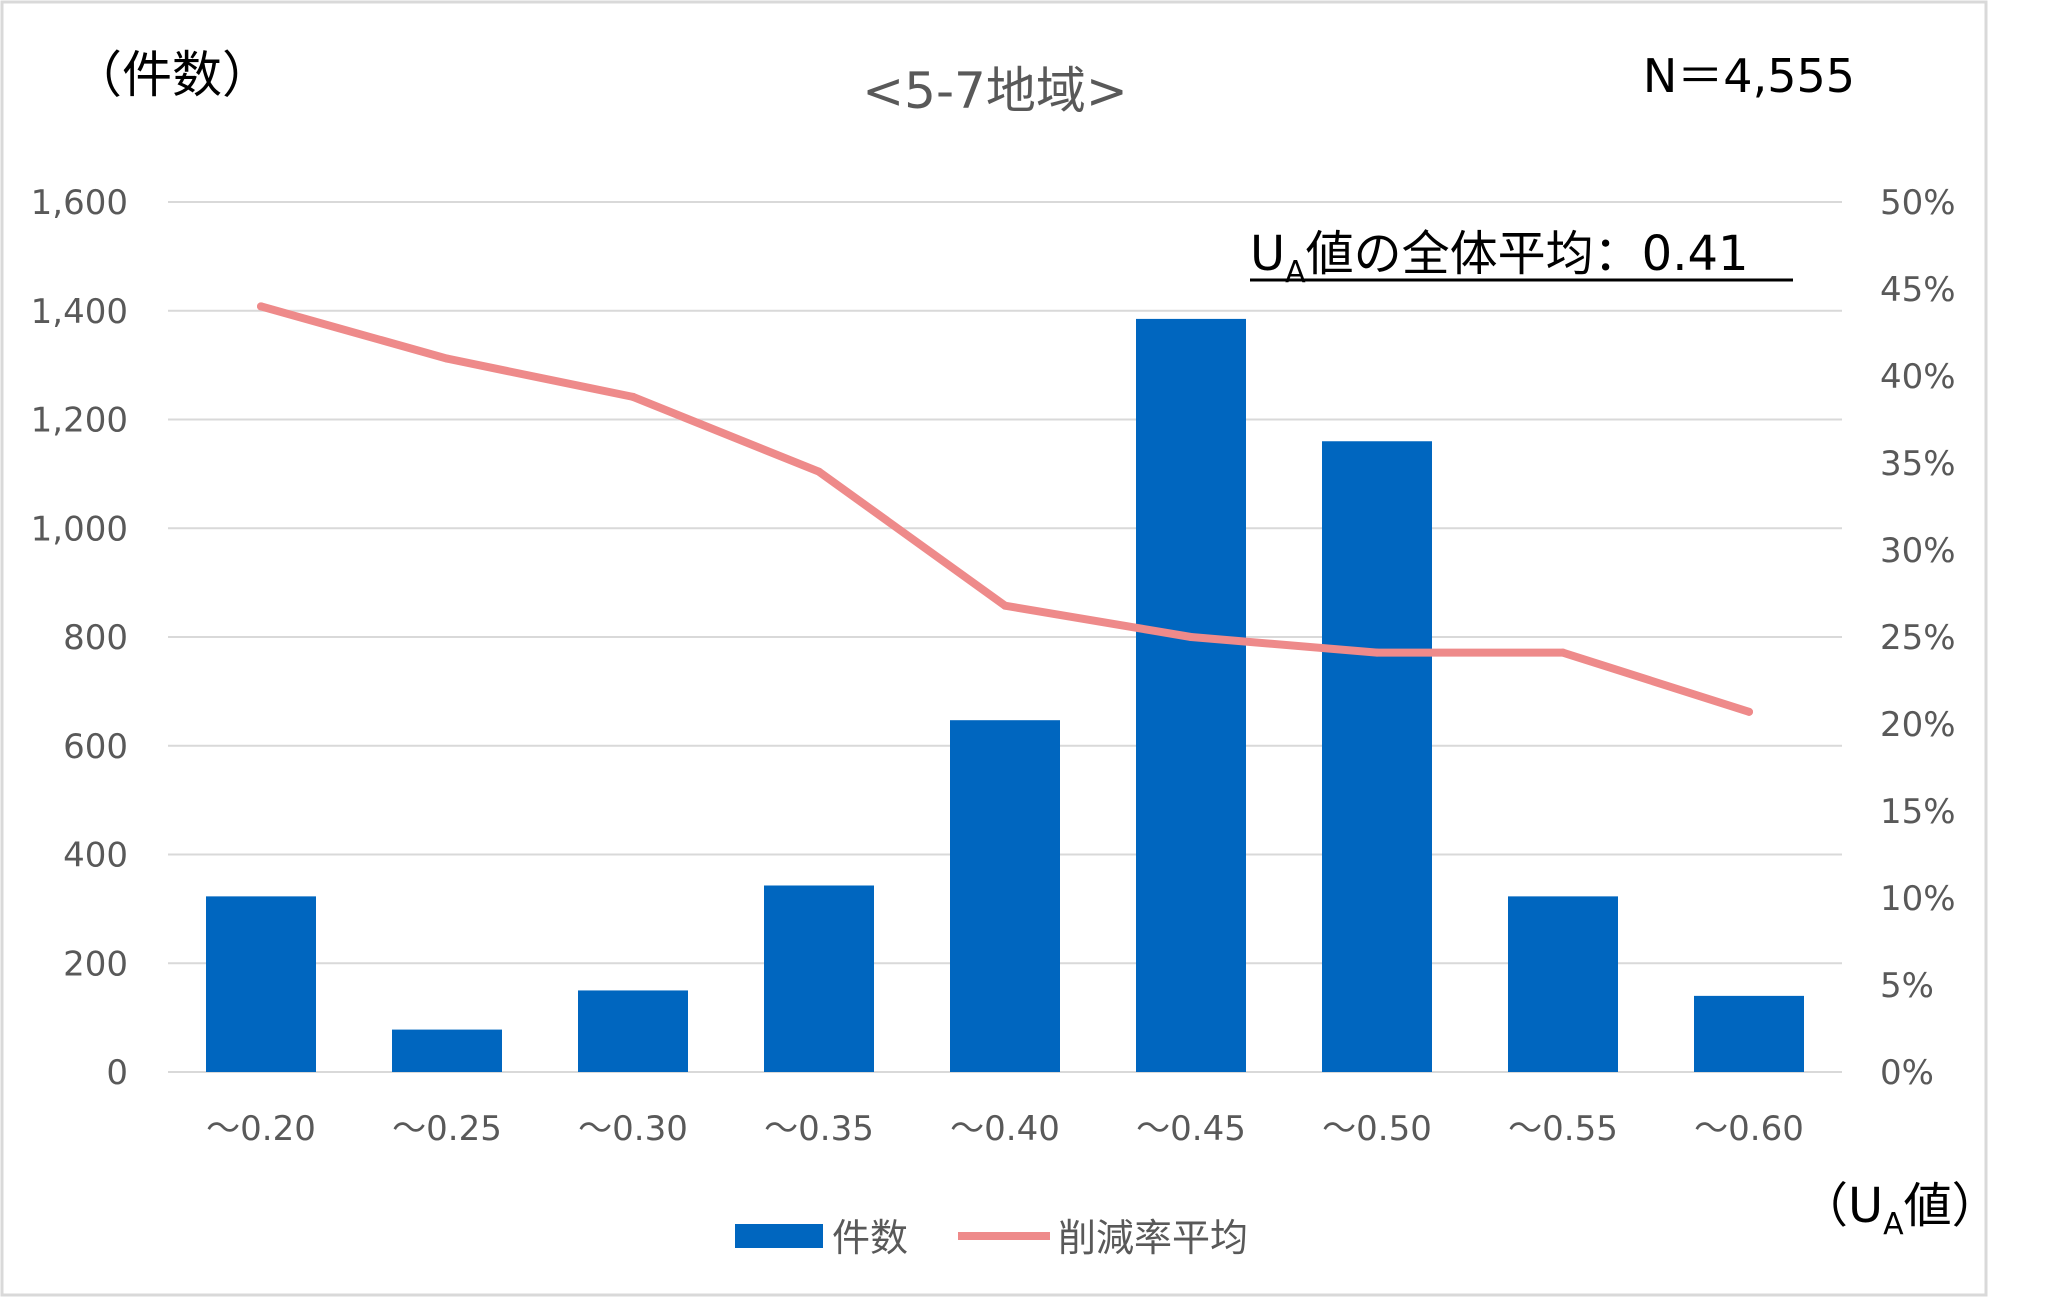  Describe the element at coordinates (1295, 272) in the screenshot. I see `annotation-subscript: A` at that location.